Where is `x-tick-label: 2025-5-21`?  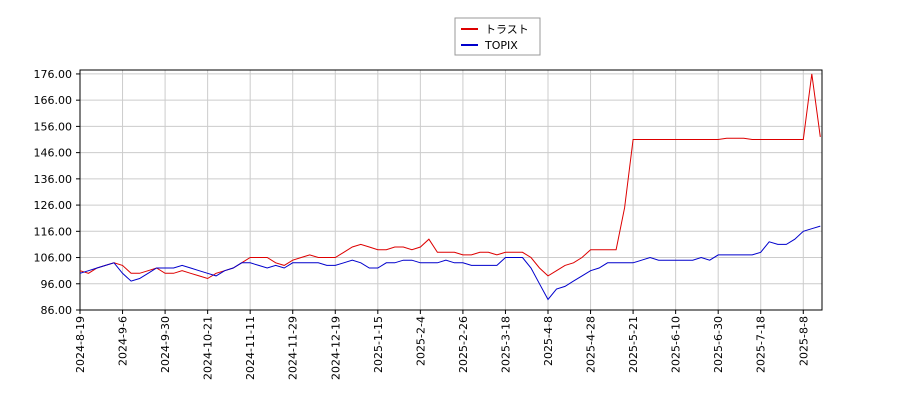
x-tick-label: 2025-5-21 is located at coordinates (633, 344).